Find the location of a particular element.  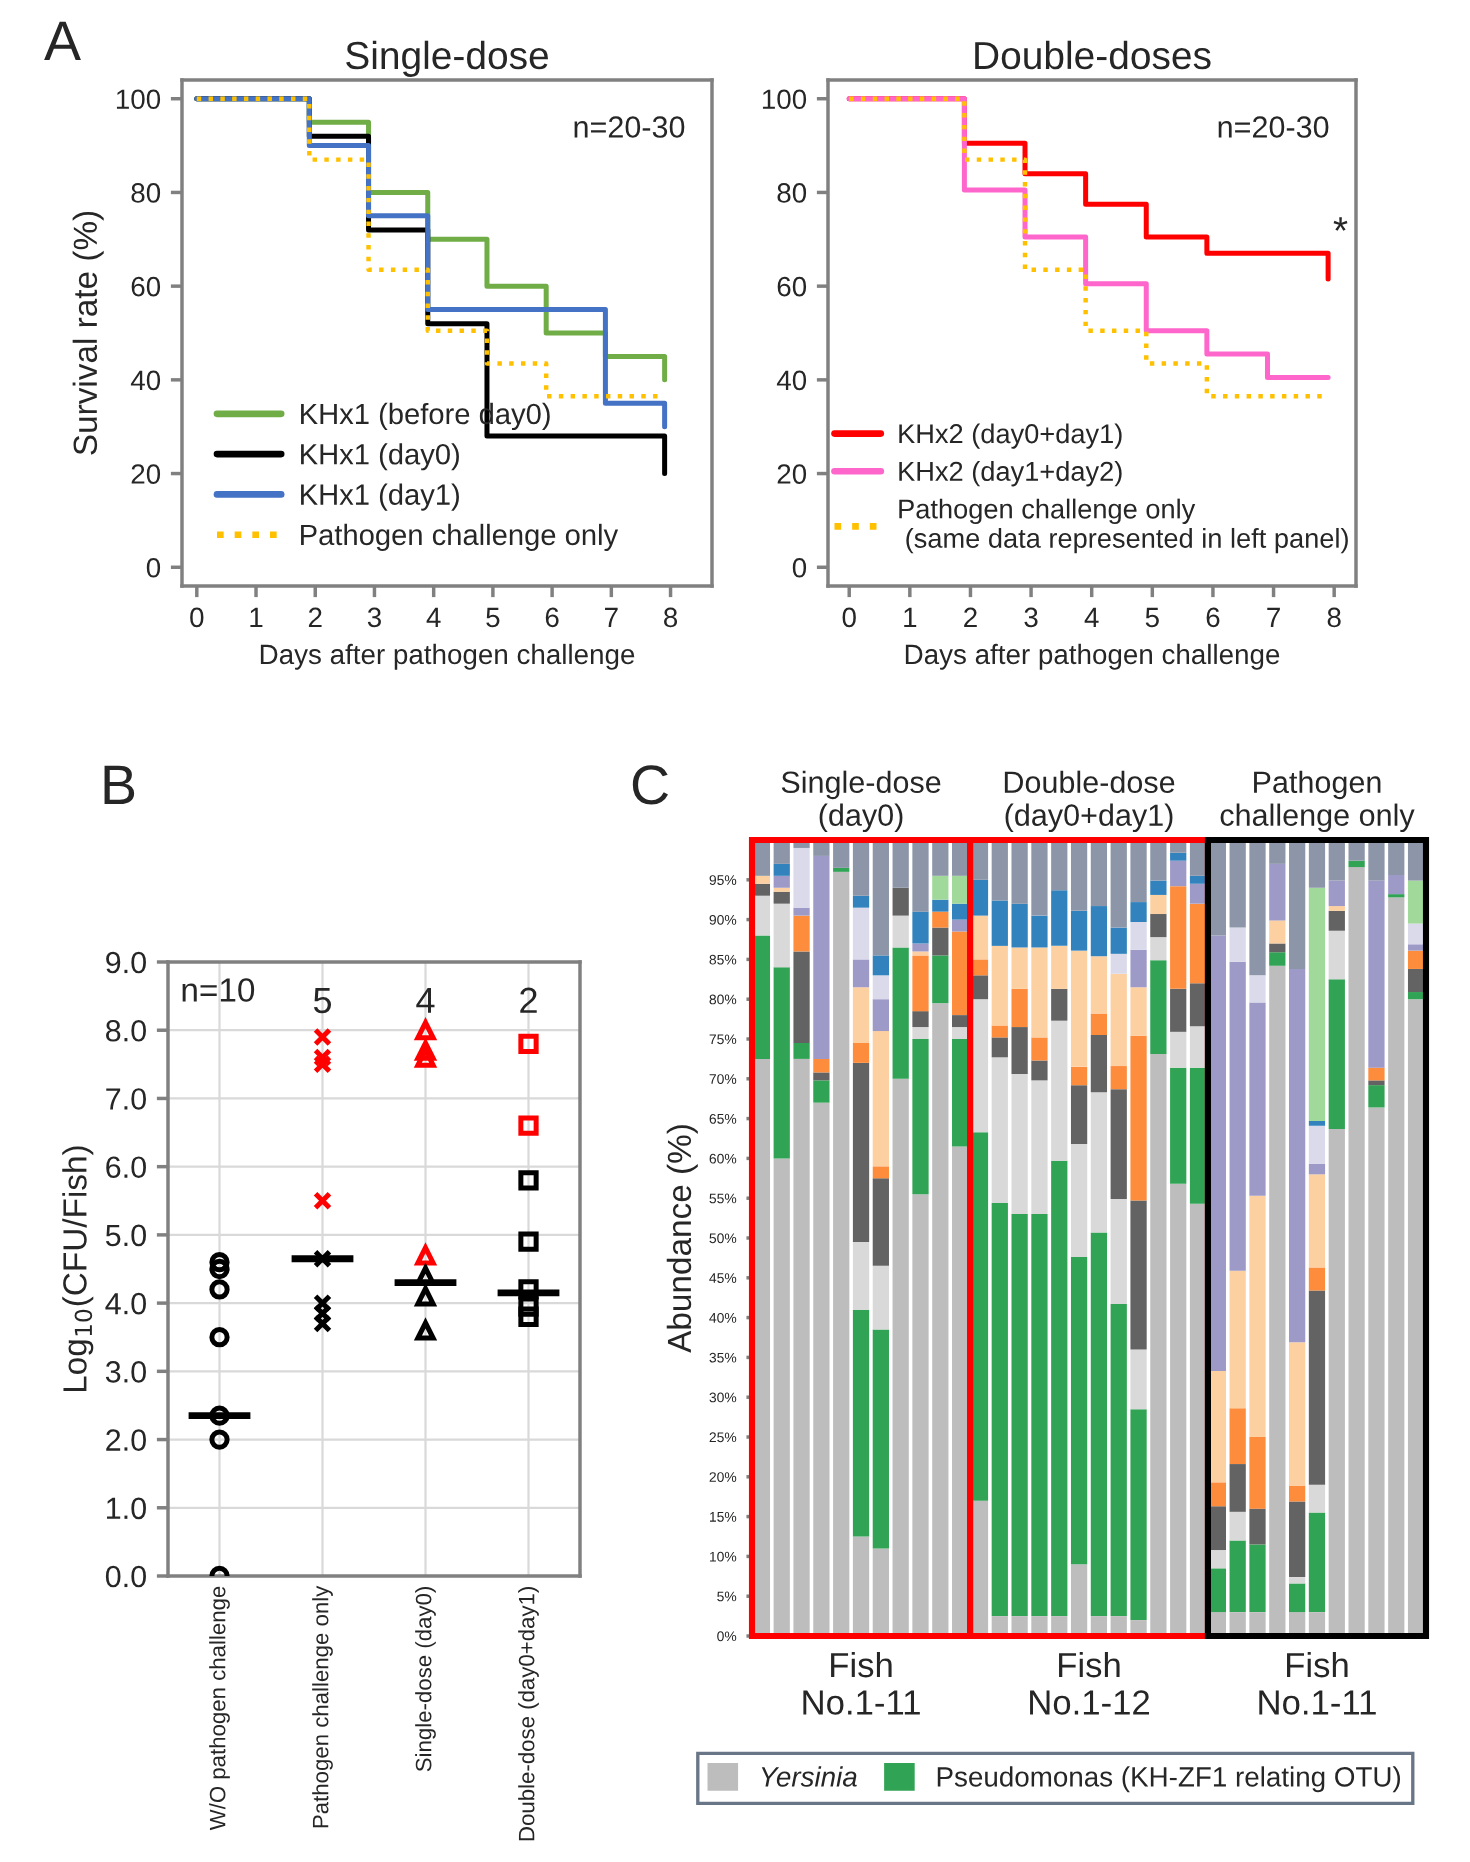

x-tick-label: W/O pathogen challenge is located at coordinates (219, 1708).